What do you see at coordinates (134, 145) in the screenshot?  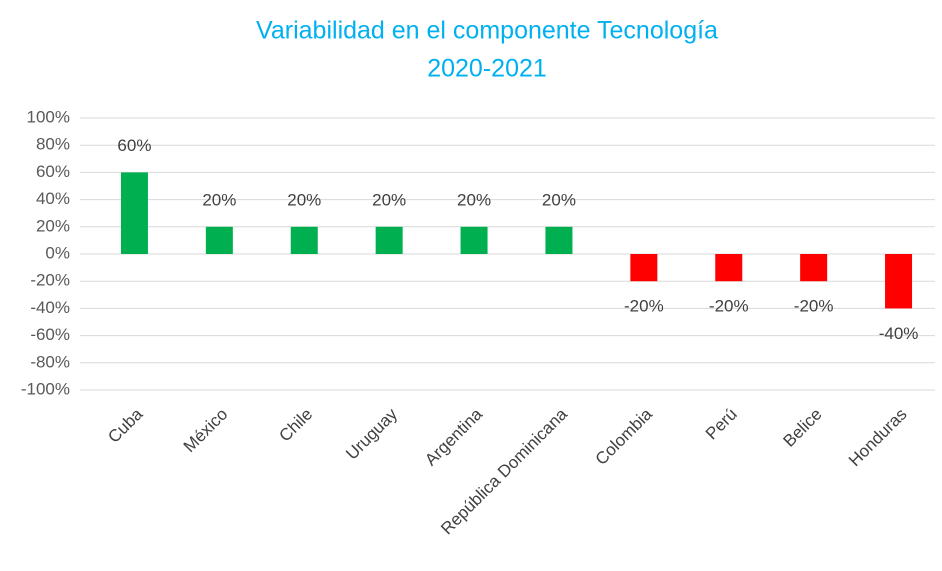 I see `data-label: 60%` at bounding box center [134, 145].